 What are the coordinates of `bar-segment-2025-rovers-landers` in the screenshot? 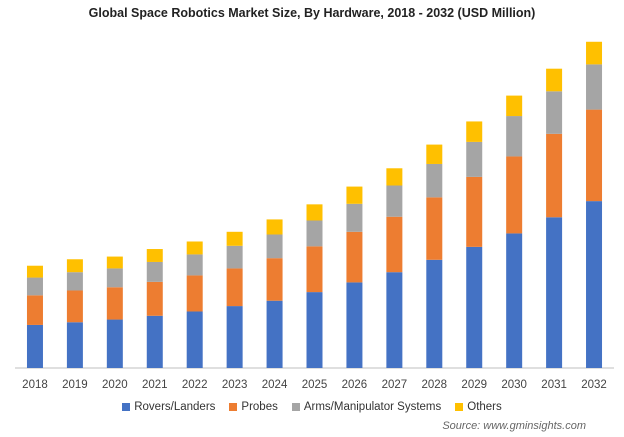 It's located at (314, 330).